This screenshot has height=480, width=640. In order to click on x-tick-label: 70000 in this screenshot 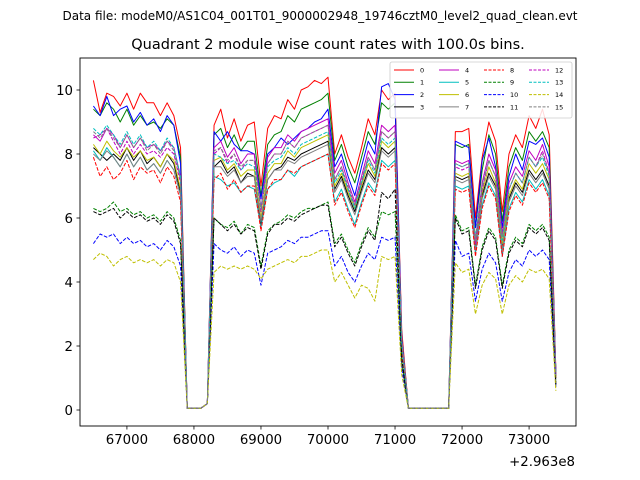, I will do `click(328, 440)`.